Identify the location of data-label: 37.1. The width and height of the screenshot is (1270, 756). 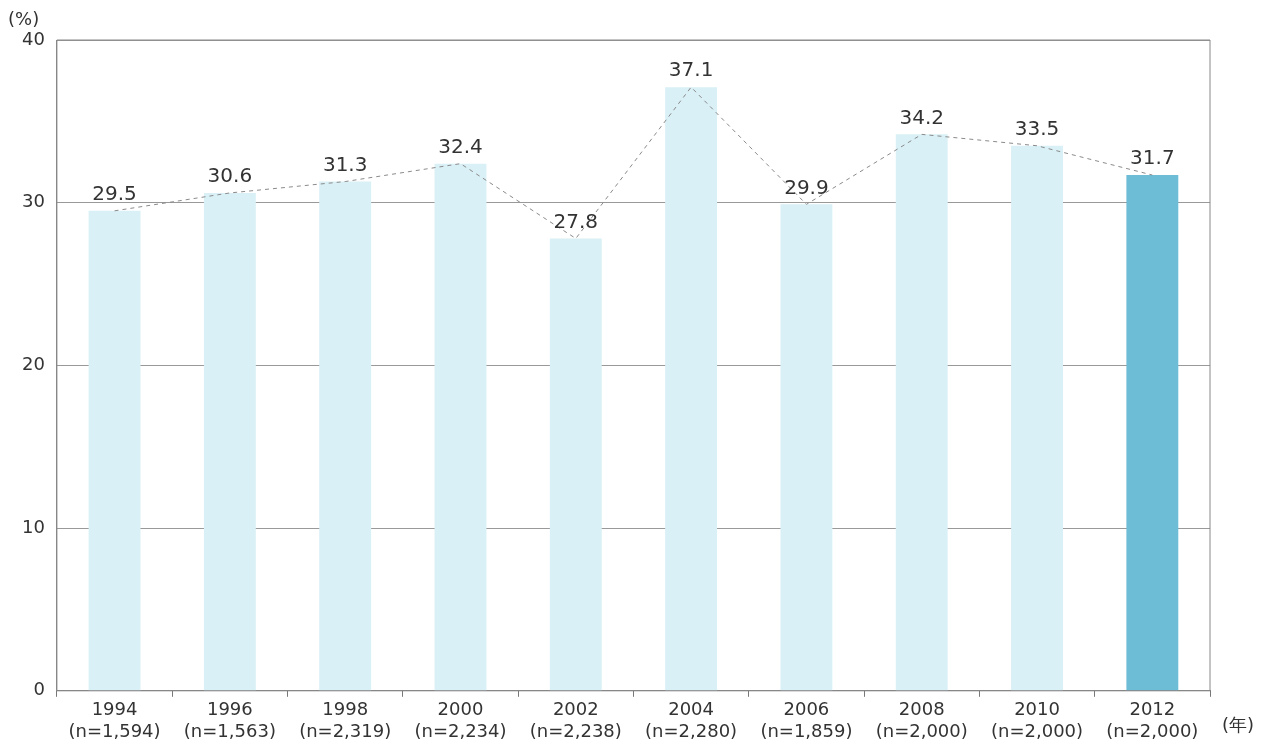
(691, 69).